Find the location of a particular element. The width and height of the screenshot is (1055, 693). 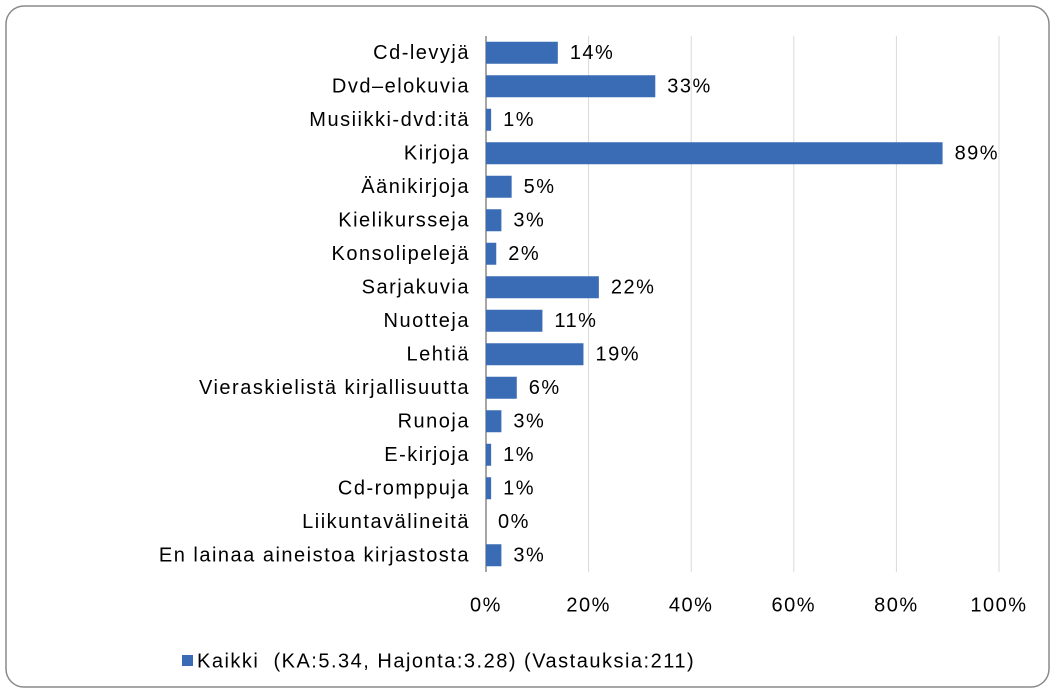

x-tick-label: 80% is located at coordinates (896, 605).